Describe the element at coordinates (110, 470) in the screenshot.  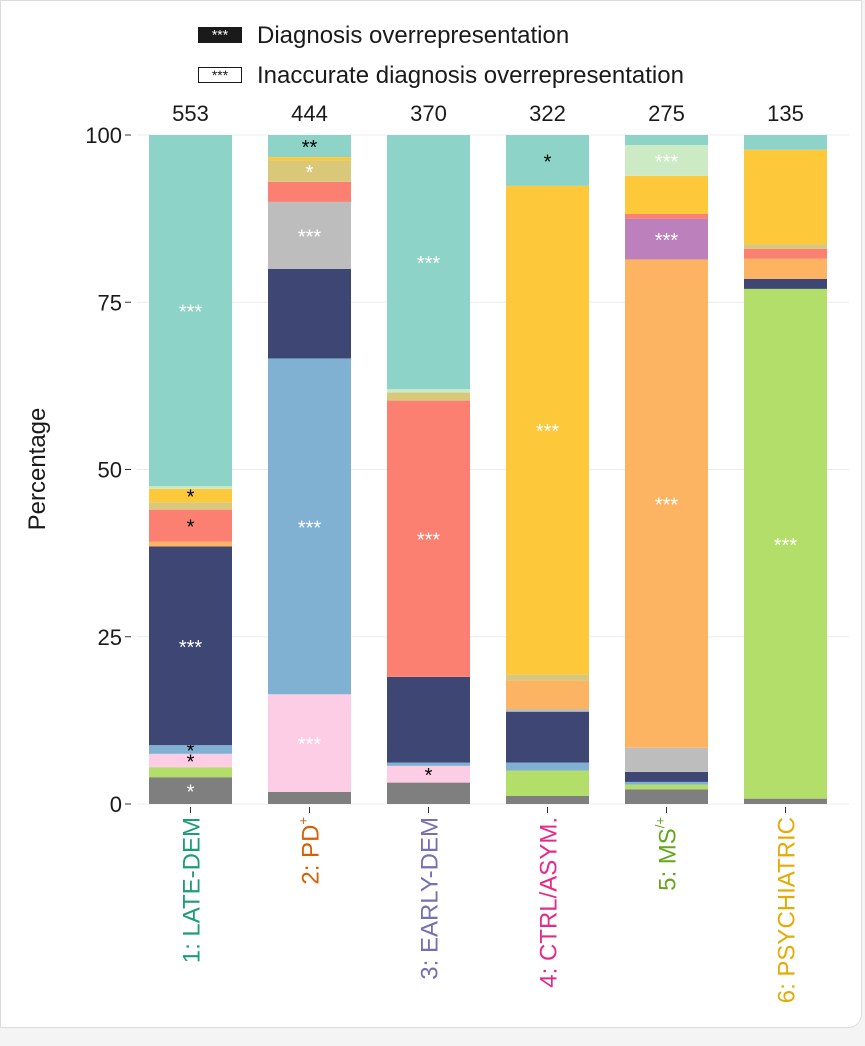
I see `y-tick-label: 50` at that location.